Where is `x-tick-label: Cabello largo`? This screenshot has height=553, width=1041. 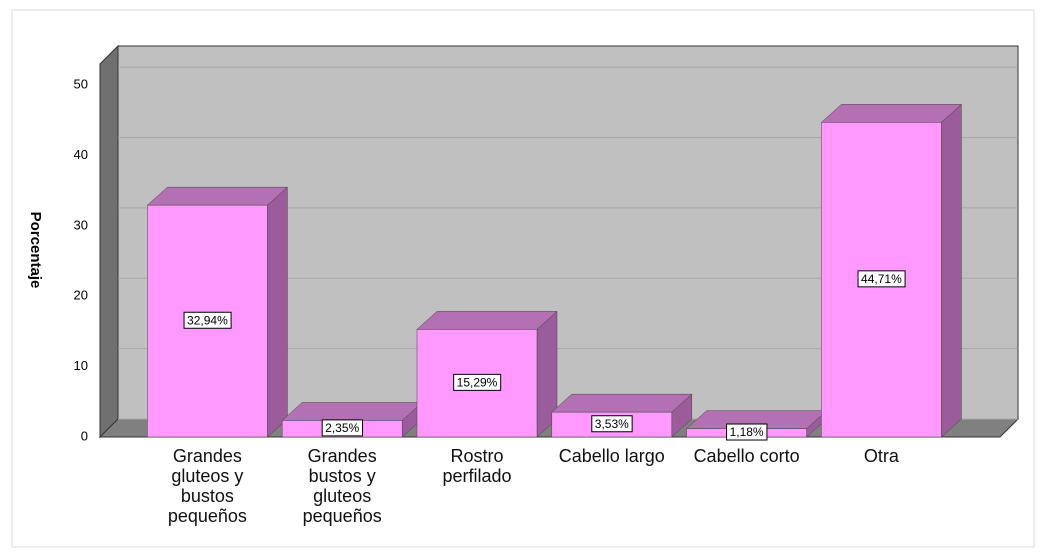
x-tick-label: Cabello largo is located at coordinates (611, 456).